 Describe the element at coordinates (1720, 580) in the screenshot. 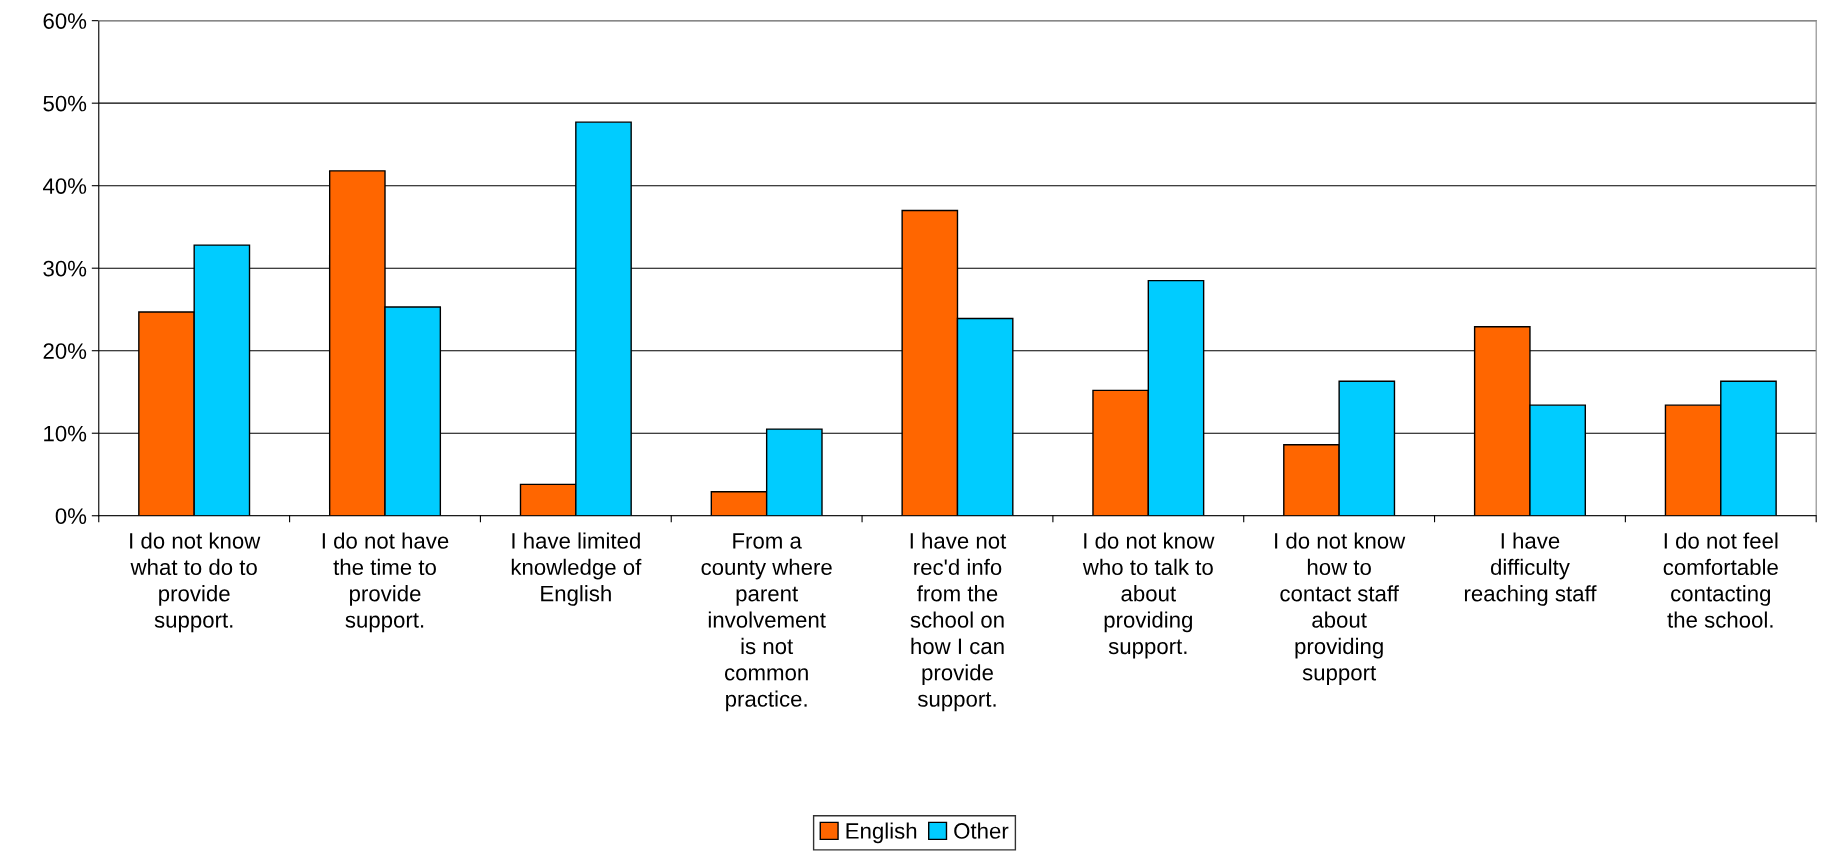

I see `x-tick-label: I do not feel comfortable contacting the school.` at that location.